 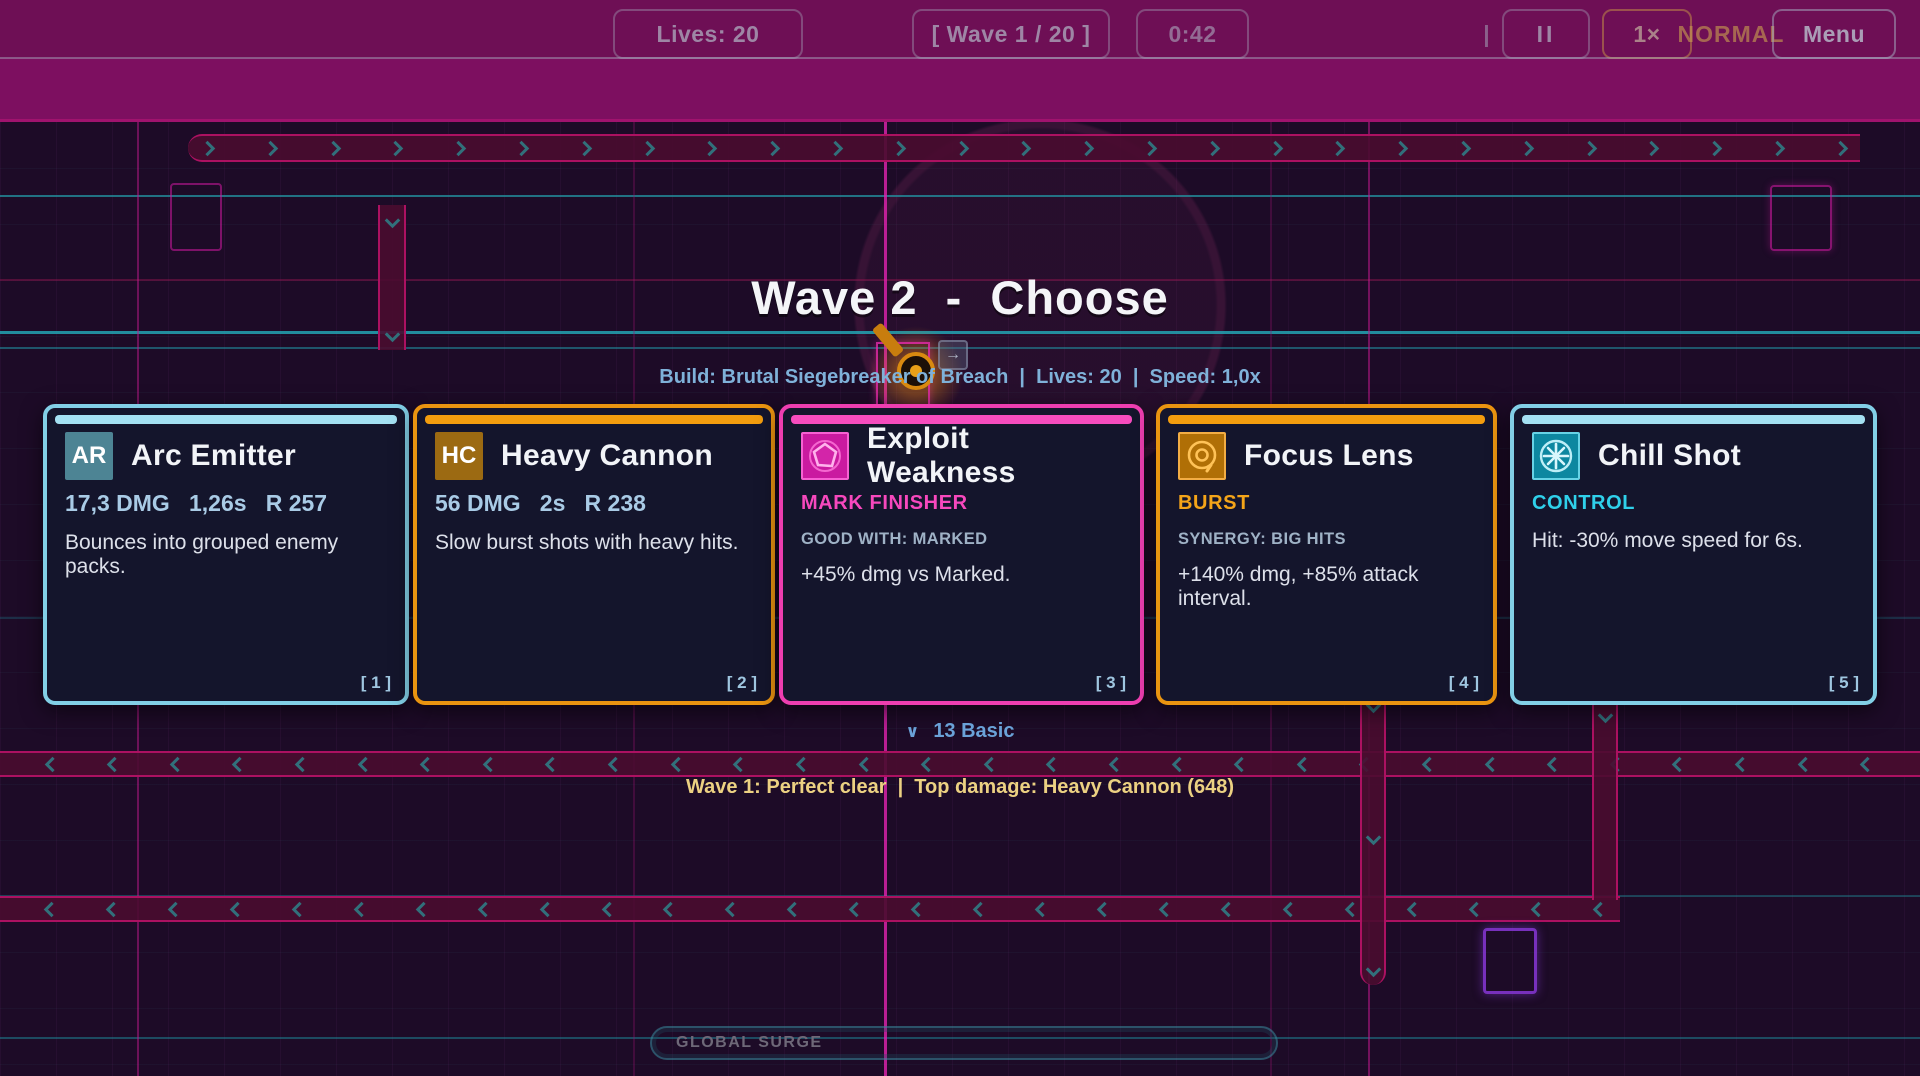 I want to click on card-hotkey: [ 5 ], so click(x=1843, y=682).